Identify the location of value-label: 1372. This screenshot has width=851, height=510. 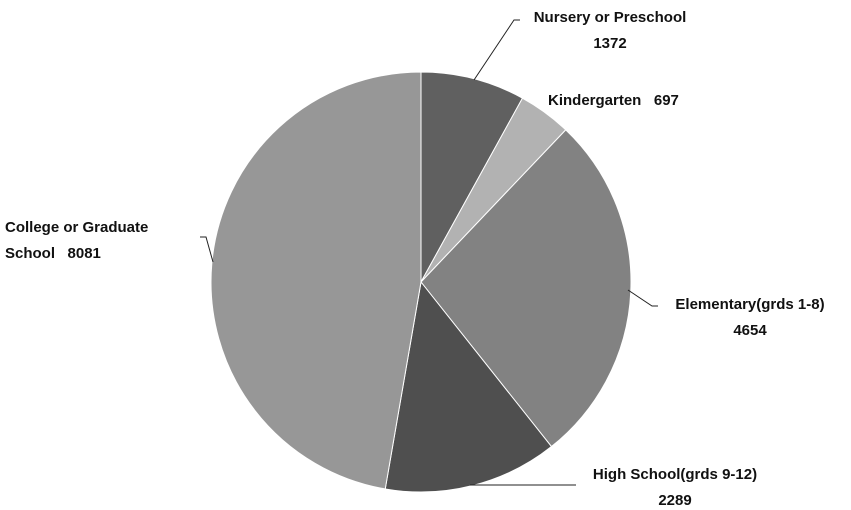
(610, 43).